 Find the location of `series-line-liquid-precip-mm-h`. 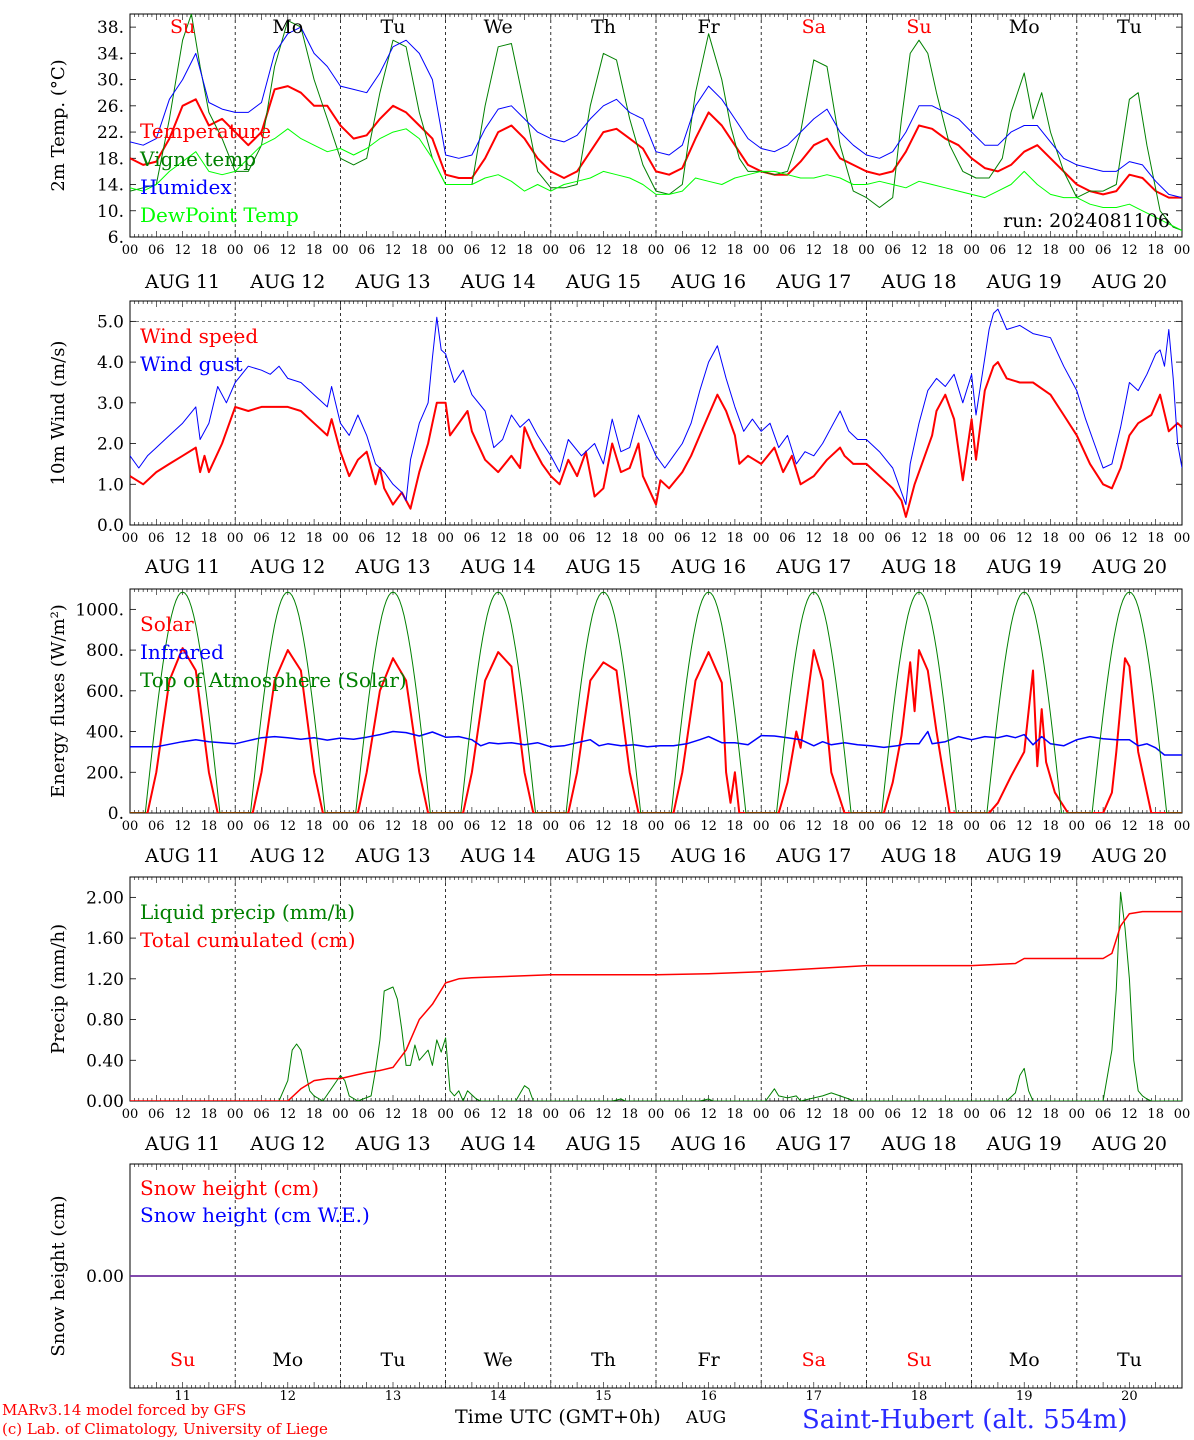

series-line-liquid-precip-mm-h is located at coordinates (656, 996).